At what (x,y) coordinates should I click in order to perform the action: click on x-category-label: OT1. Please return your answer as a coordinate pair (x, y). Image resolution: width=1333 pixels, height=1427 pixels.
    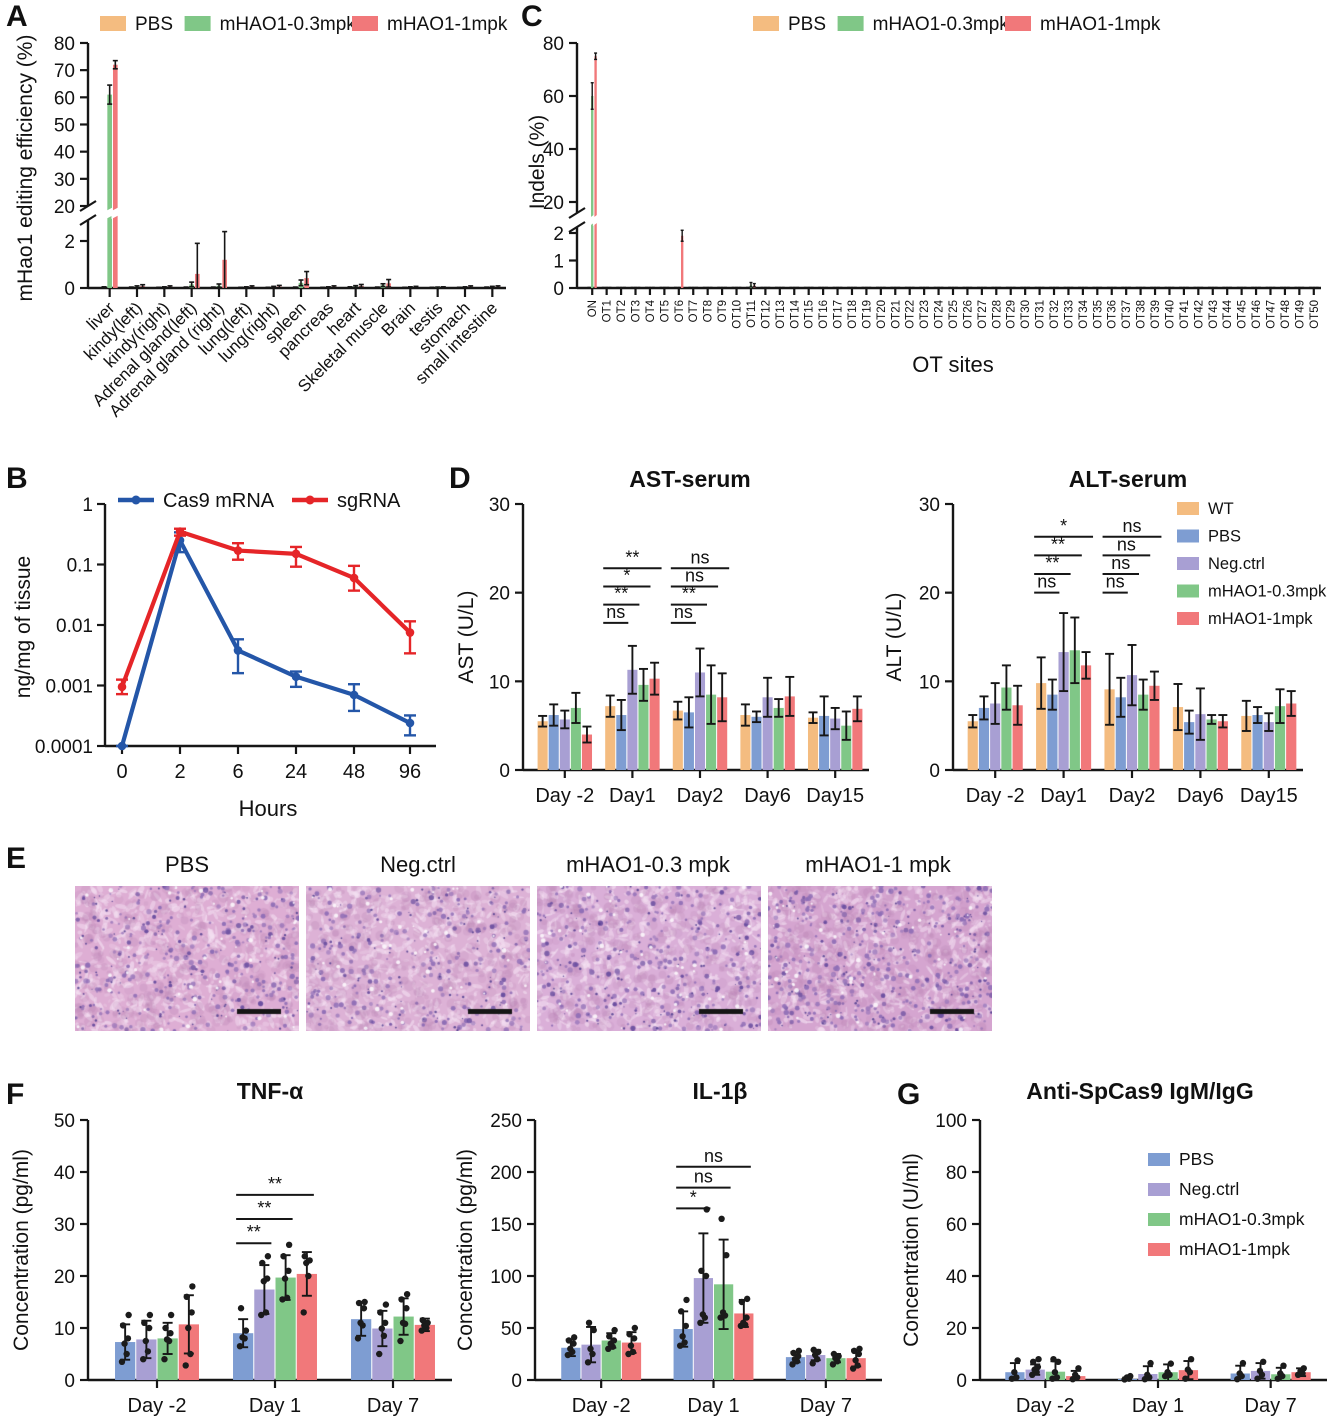
    Looking at the image, I should click on (608, 311).